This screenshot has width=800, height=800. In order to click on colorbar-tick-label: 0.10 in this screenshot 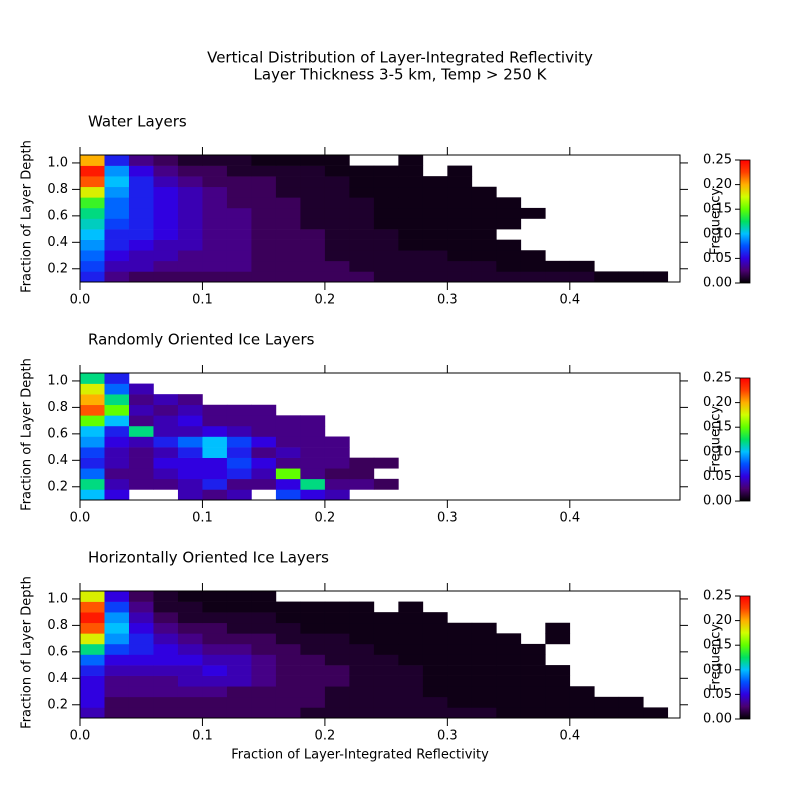, I will do `click(717, 669)`.